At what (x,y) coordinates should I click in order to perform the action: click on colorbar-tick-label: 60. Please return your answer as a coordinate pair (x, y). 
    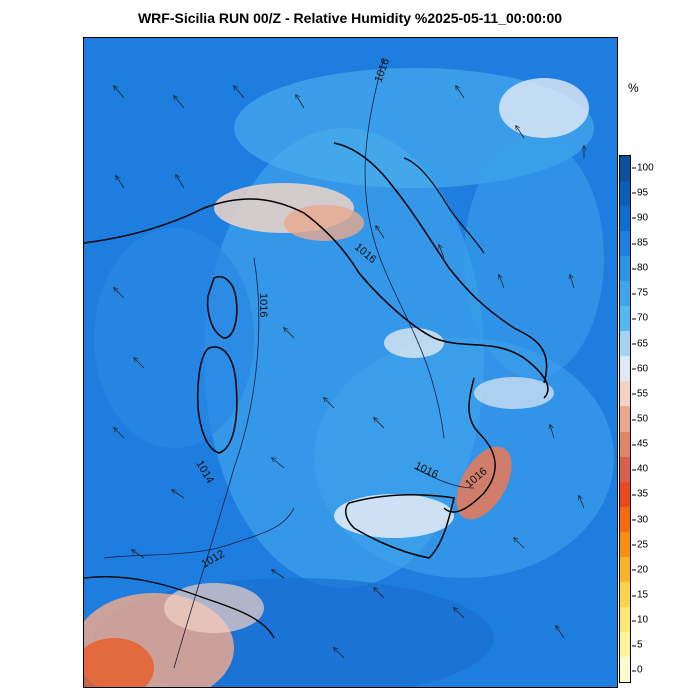
    Looking at the image, I should click on (640, 369).